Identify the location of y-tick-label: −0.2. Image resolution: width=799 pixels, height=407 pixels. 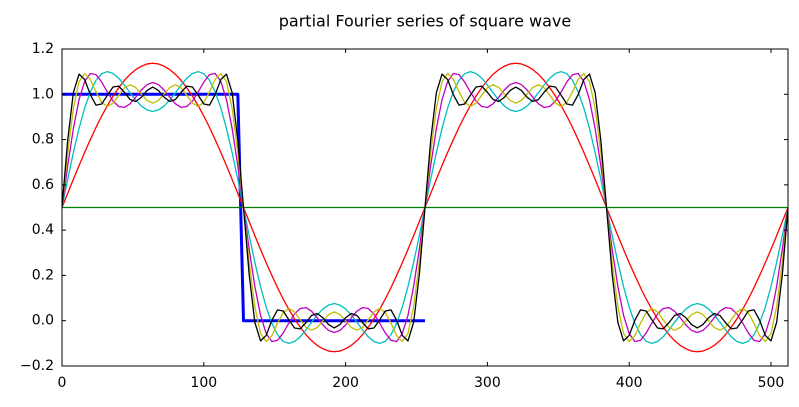
(37, 366).